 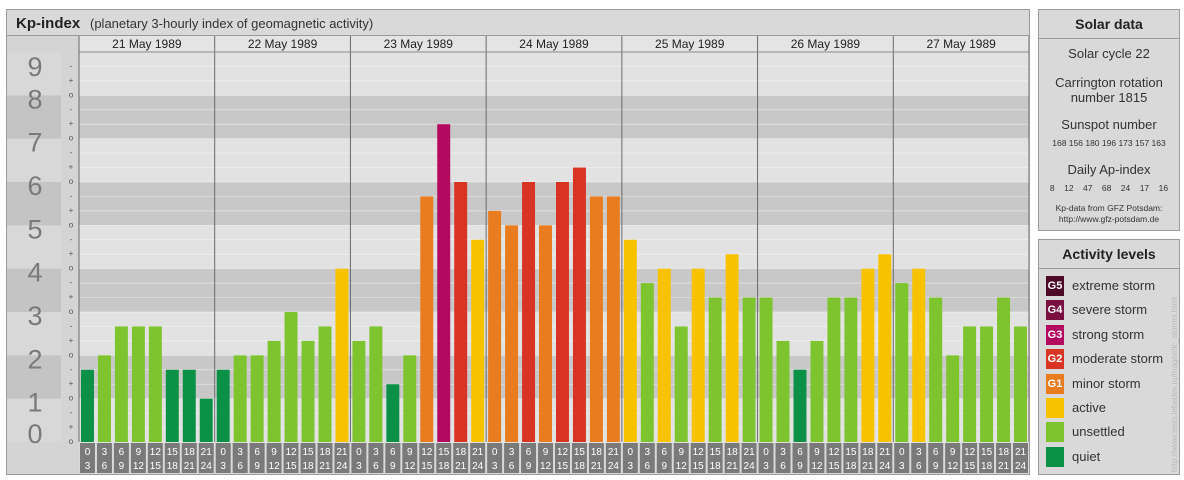 I want to click on chart-title: Kp-index, so click(x=48, y=23).